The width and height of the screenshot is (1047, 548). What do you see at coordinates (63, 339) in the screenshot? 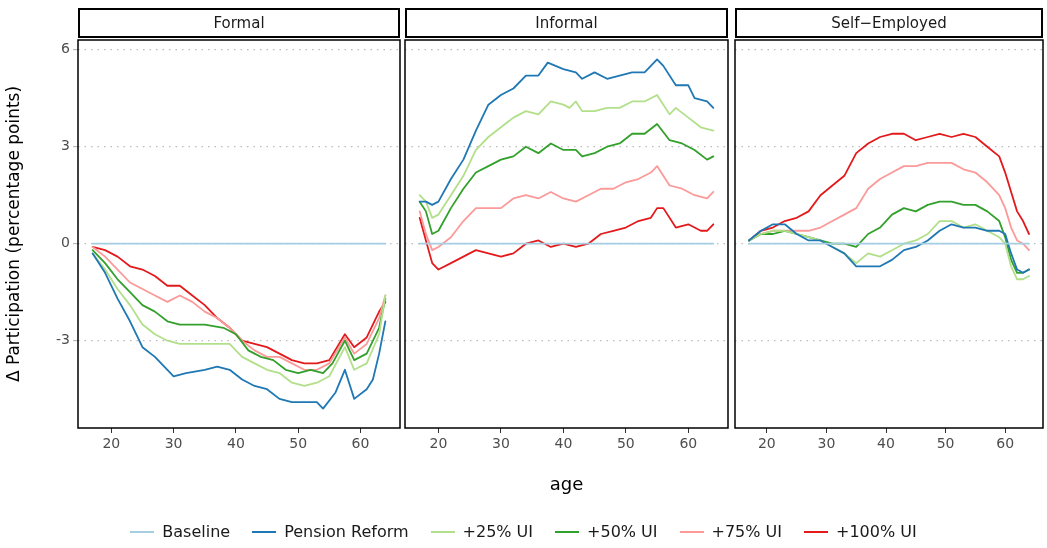
I see `y-tick-label: -3` at bounding box center [63, 339].